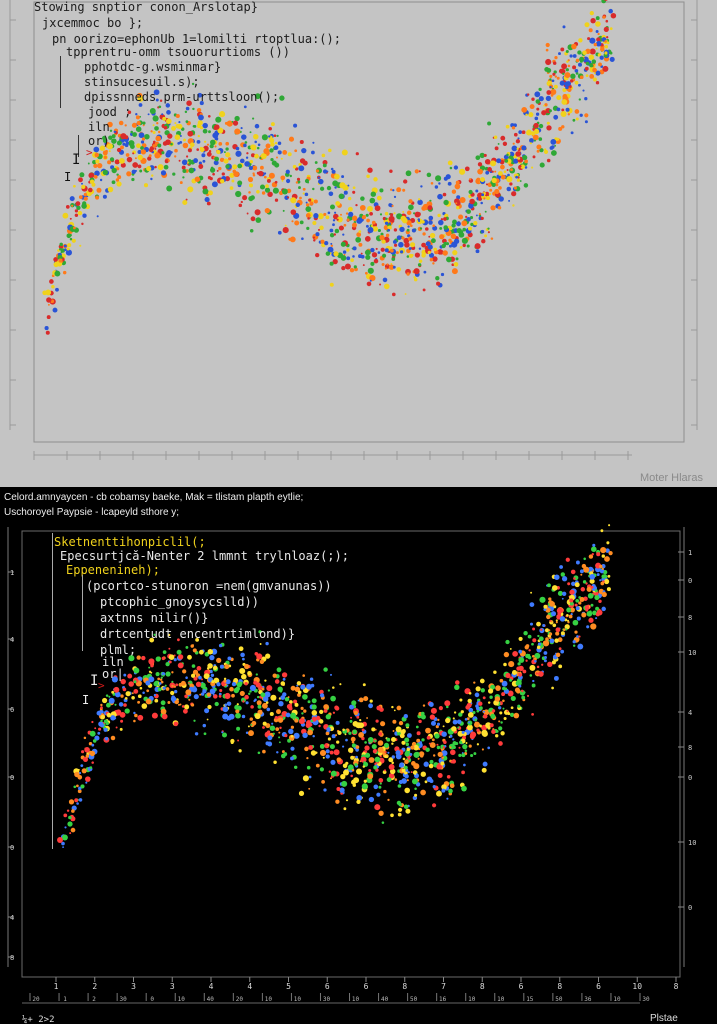 This screenshot has height=1024, width=717. What do you see at coordinates (690, 553) in the screenshot?
I see `tick-label: 1` at bounding box center [690, 553].